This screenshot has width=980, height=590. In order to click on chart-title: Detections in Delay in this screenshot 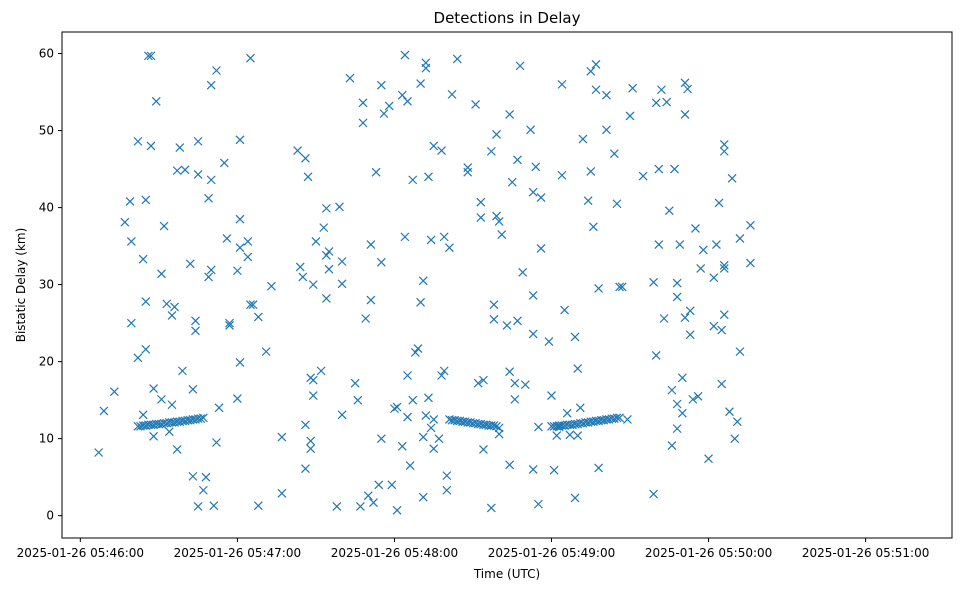, I will do `click(507, 18)`.